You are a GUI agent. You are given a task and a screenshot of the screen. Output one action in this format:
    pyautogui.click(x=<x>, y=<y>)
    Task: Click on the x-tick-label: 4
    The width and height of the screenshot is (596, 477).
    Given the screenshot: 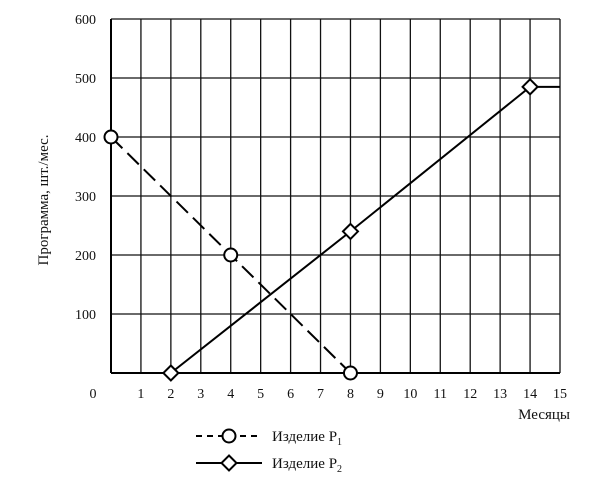 What is the action you would take?
    pyautogui.click(x=230, y=394)
    